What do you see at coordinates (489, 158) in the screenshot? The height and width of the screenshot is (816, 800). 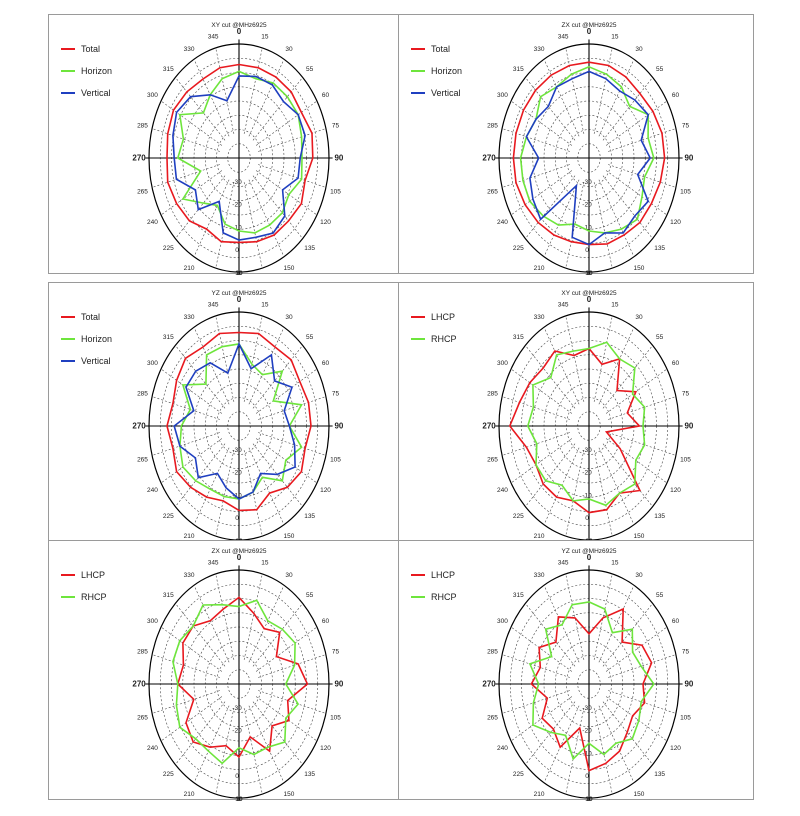 I see `angle-tick-label: 270` at bounding box center [489, 158].